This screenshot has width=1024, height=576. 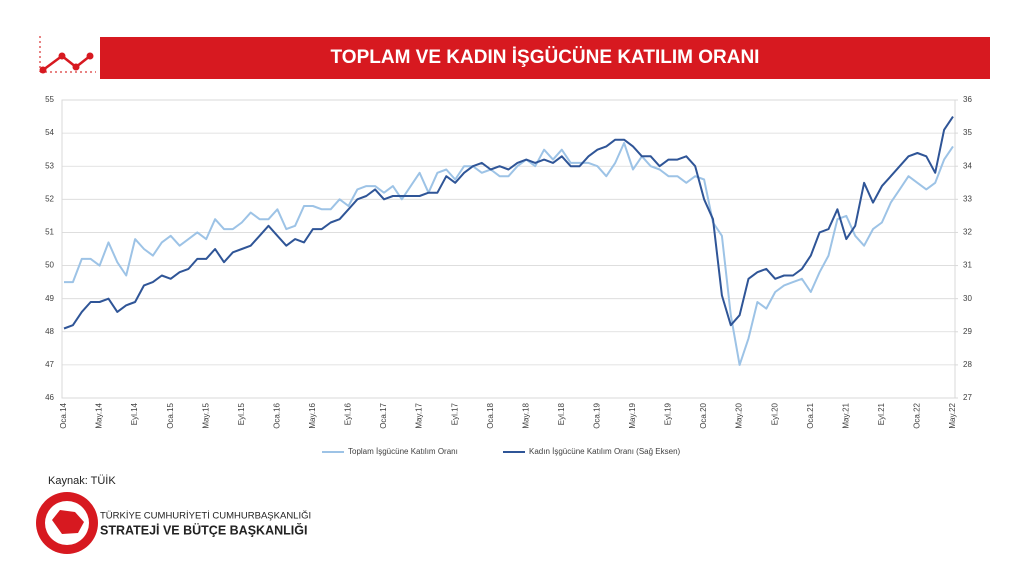 I want to click on x-tick-label: May.14, so click(x=99, y=415).